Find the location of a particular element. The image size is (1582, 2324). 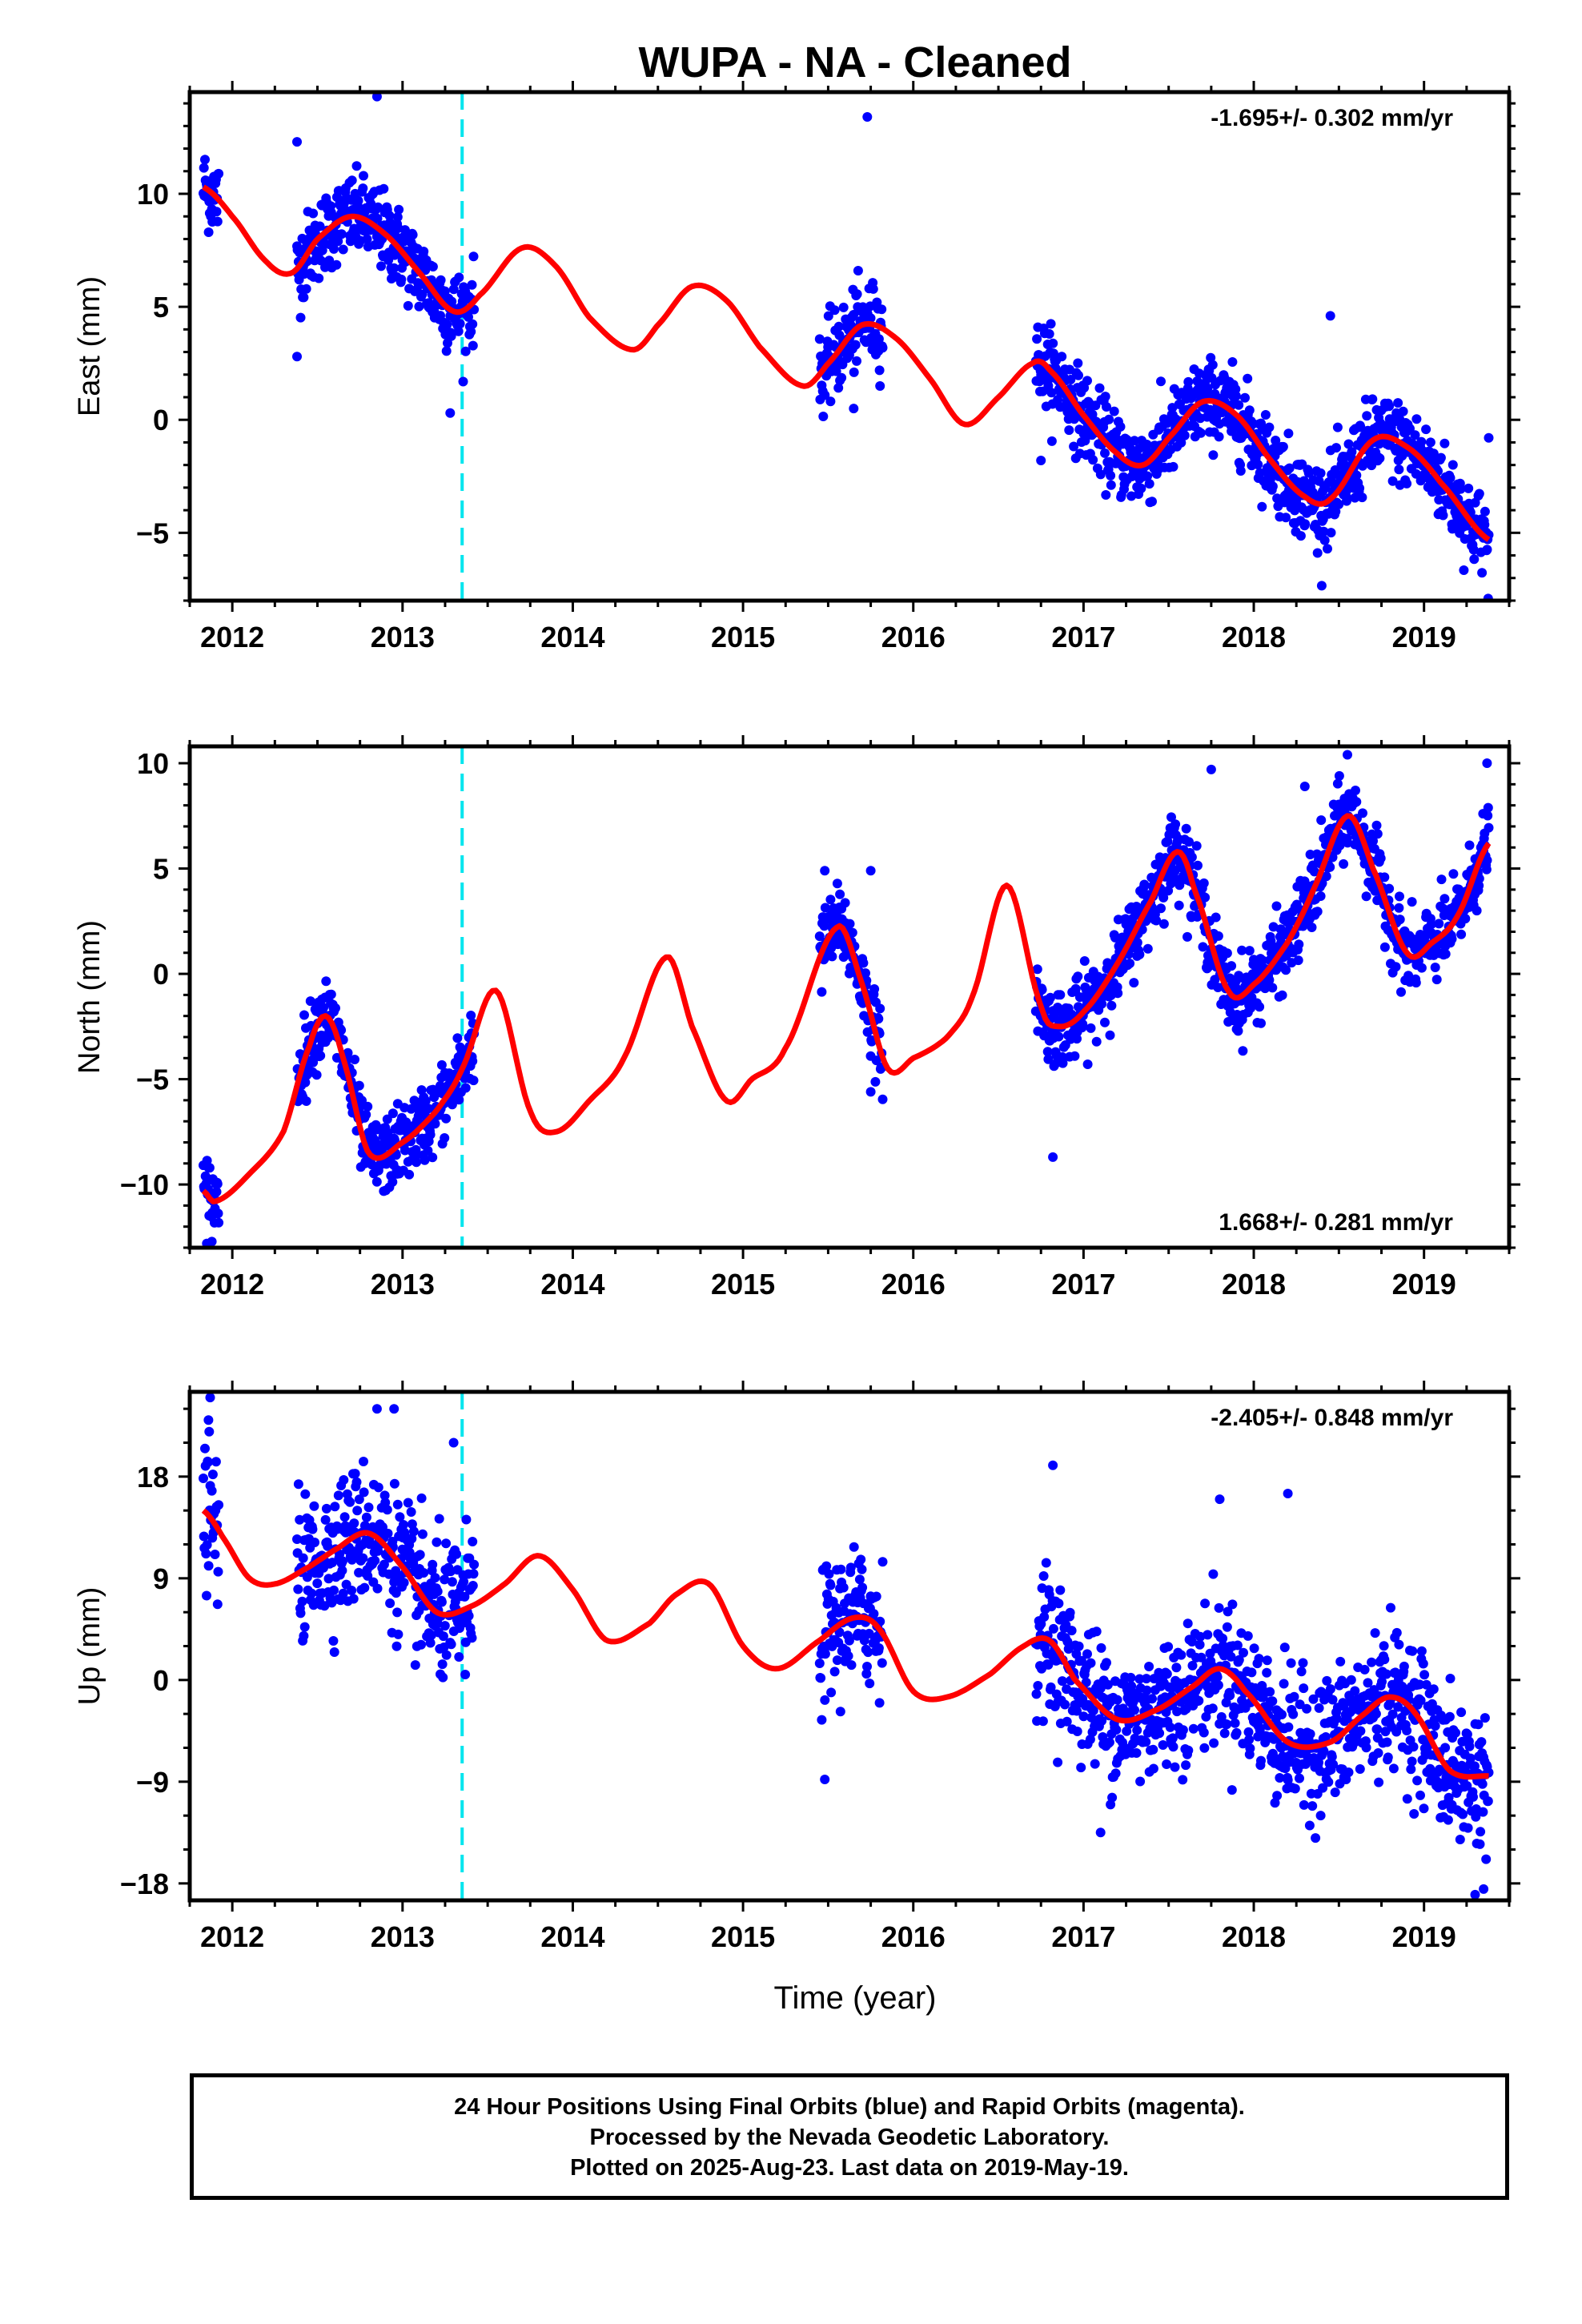

y-tick-label: 18 is located at coordinates (153, 1477).